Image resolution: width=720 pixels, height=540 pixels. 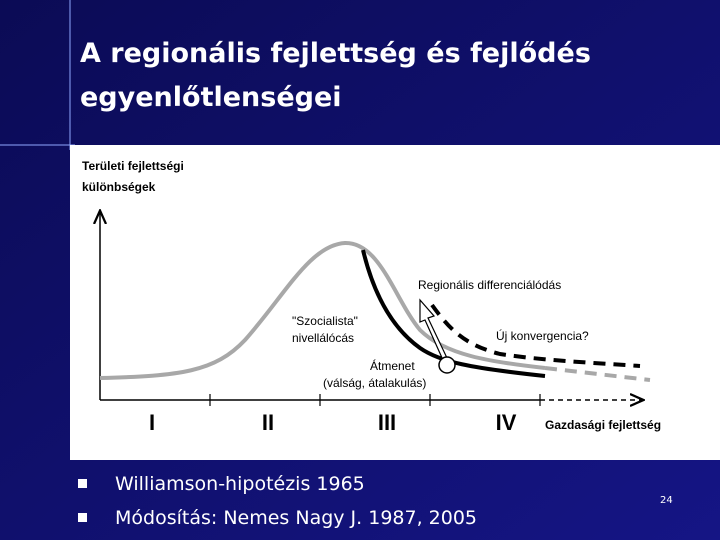 What do you see at coordinates (666, 500) in the screenshot?
I see `page-number: 24` at bounding box center [666, 500].